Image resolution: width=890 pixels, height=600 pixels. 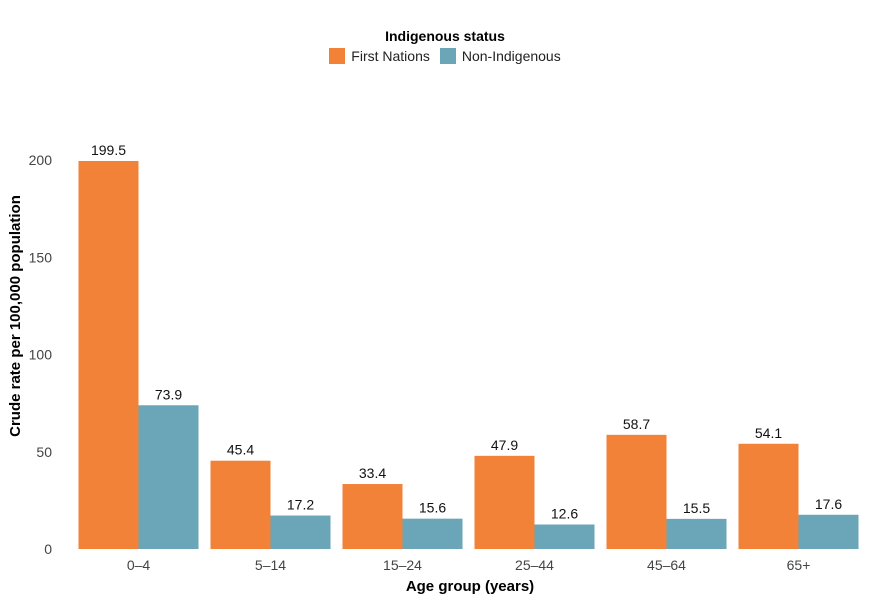 What do you see at coordinates (799, 565) in the screenshot?
I see `x-tick-label: 65+` at bounding box center [799, 565].